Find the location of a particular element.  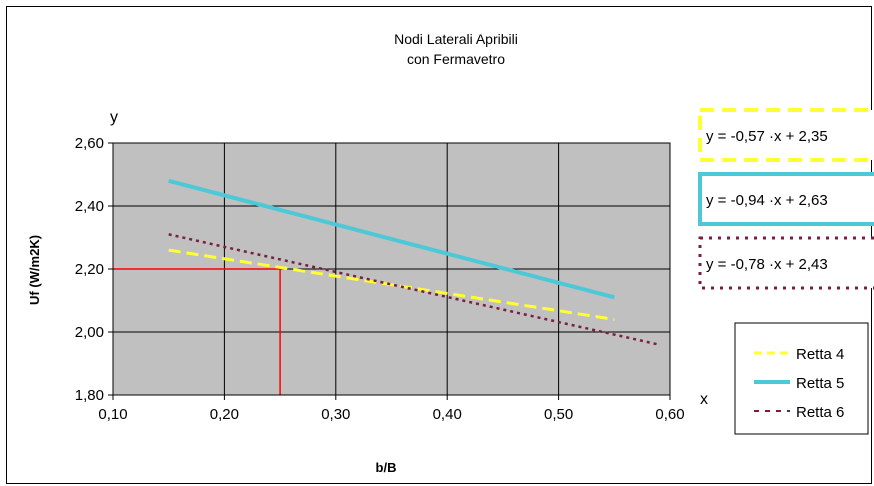

y-tick-label: 2,20 is located at coordinates (89, 269).